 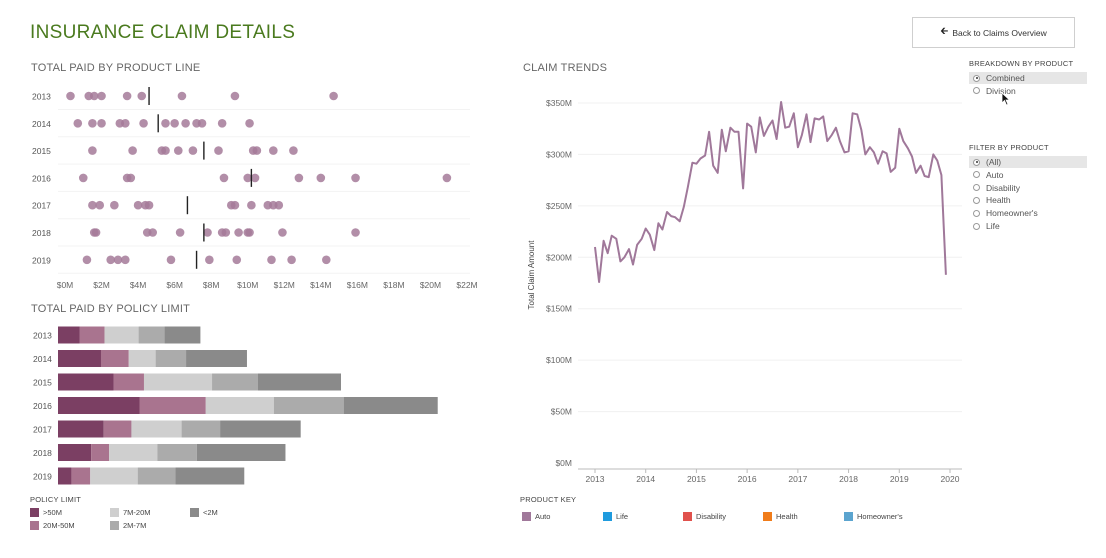 What do you see at coordinates (995, 174) in the screenshot?
I see `filter-option-label: Auto` at bounding box center [995, 174].